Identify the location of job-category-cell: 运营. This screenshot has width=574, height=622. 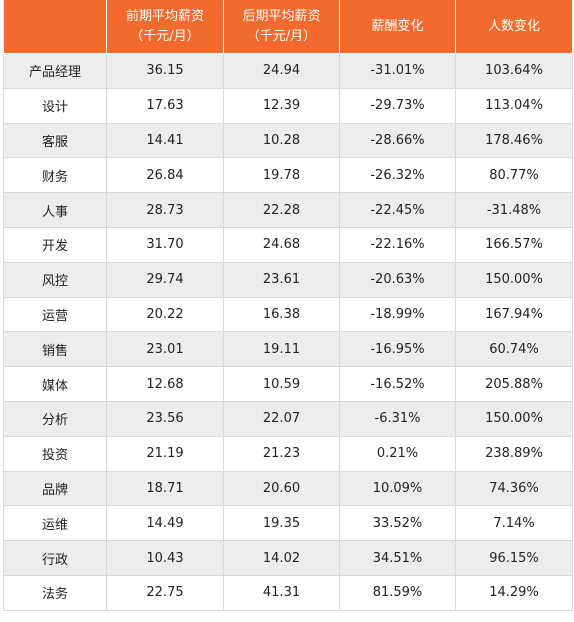
(55, 314).